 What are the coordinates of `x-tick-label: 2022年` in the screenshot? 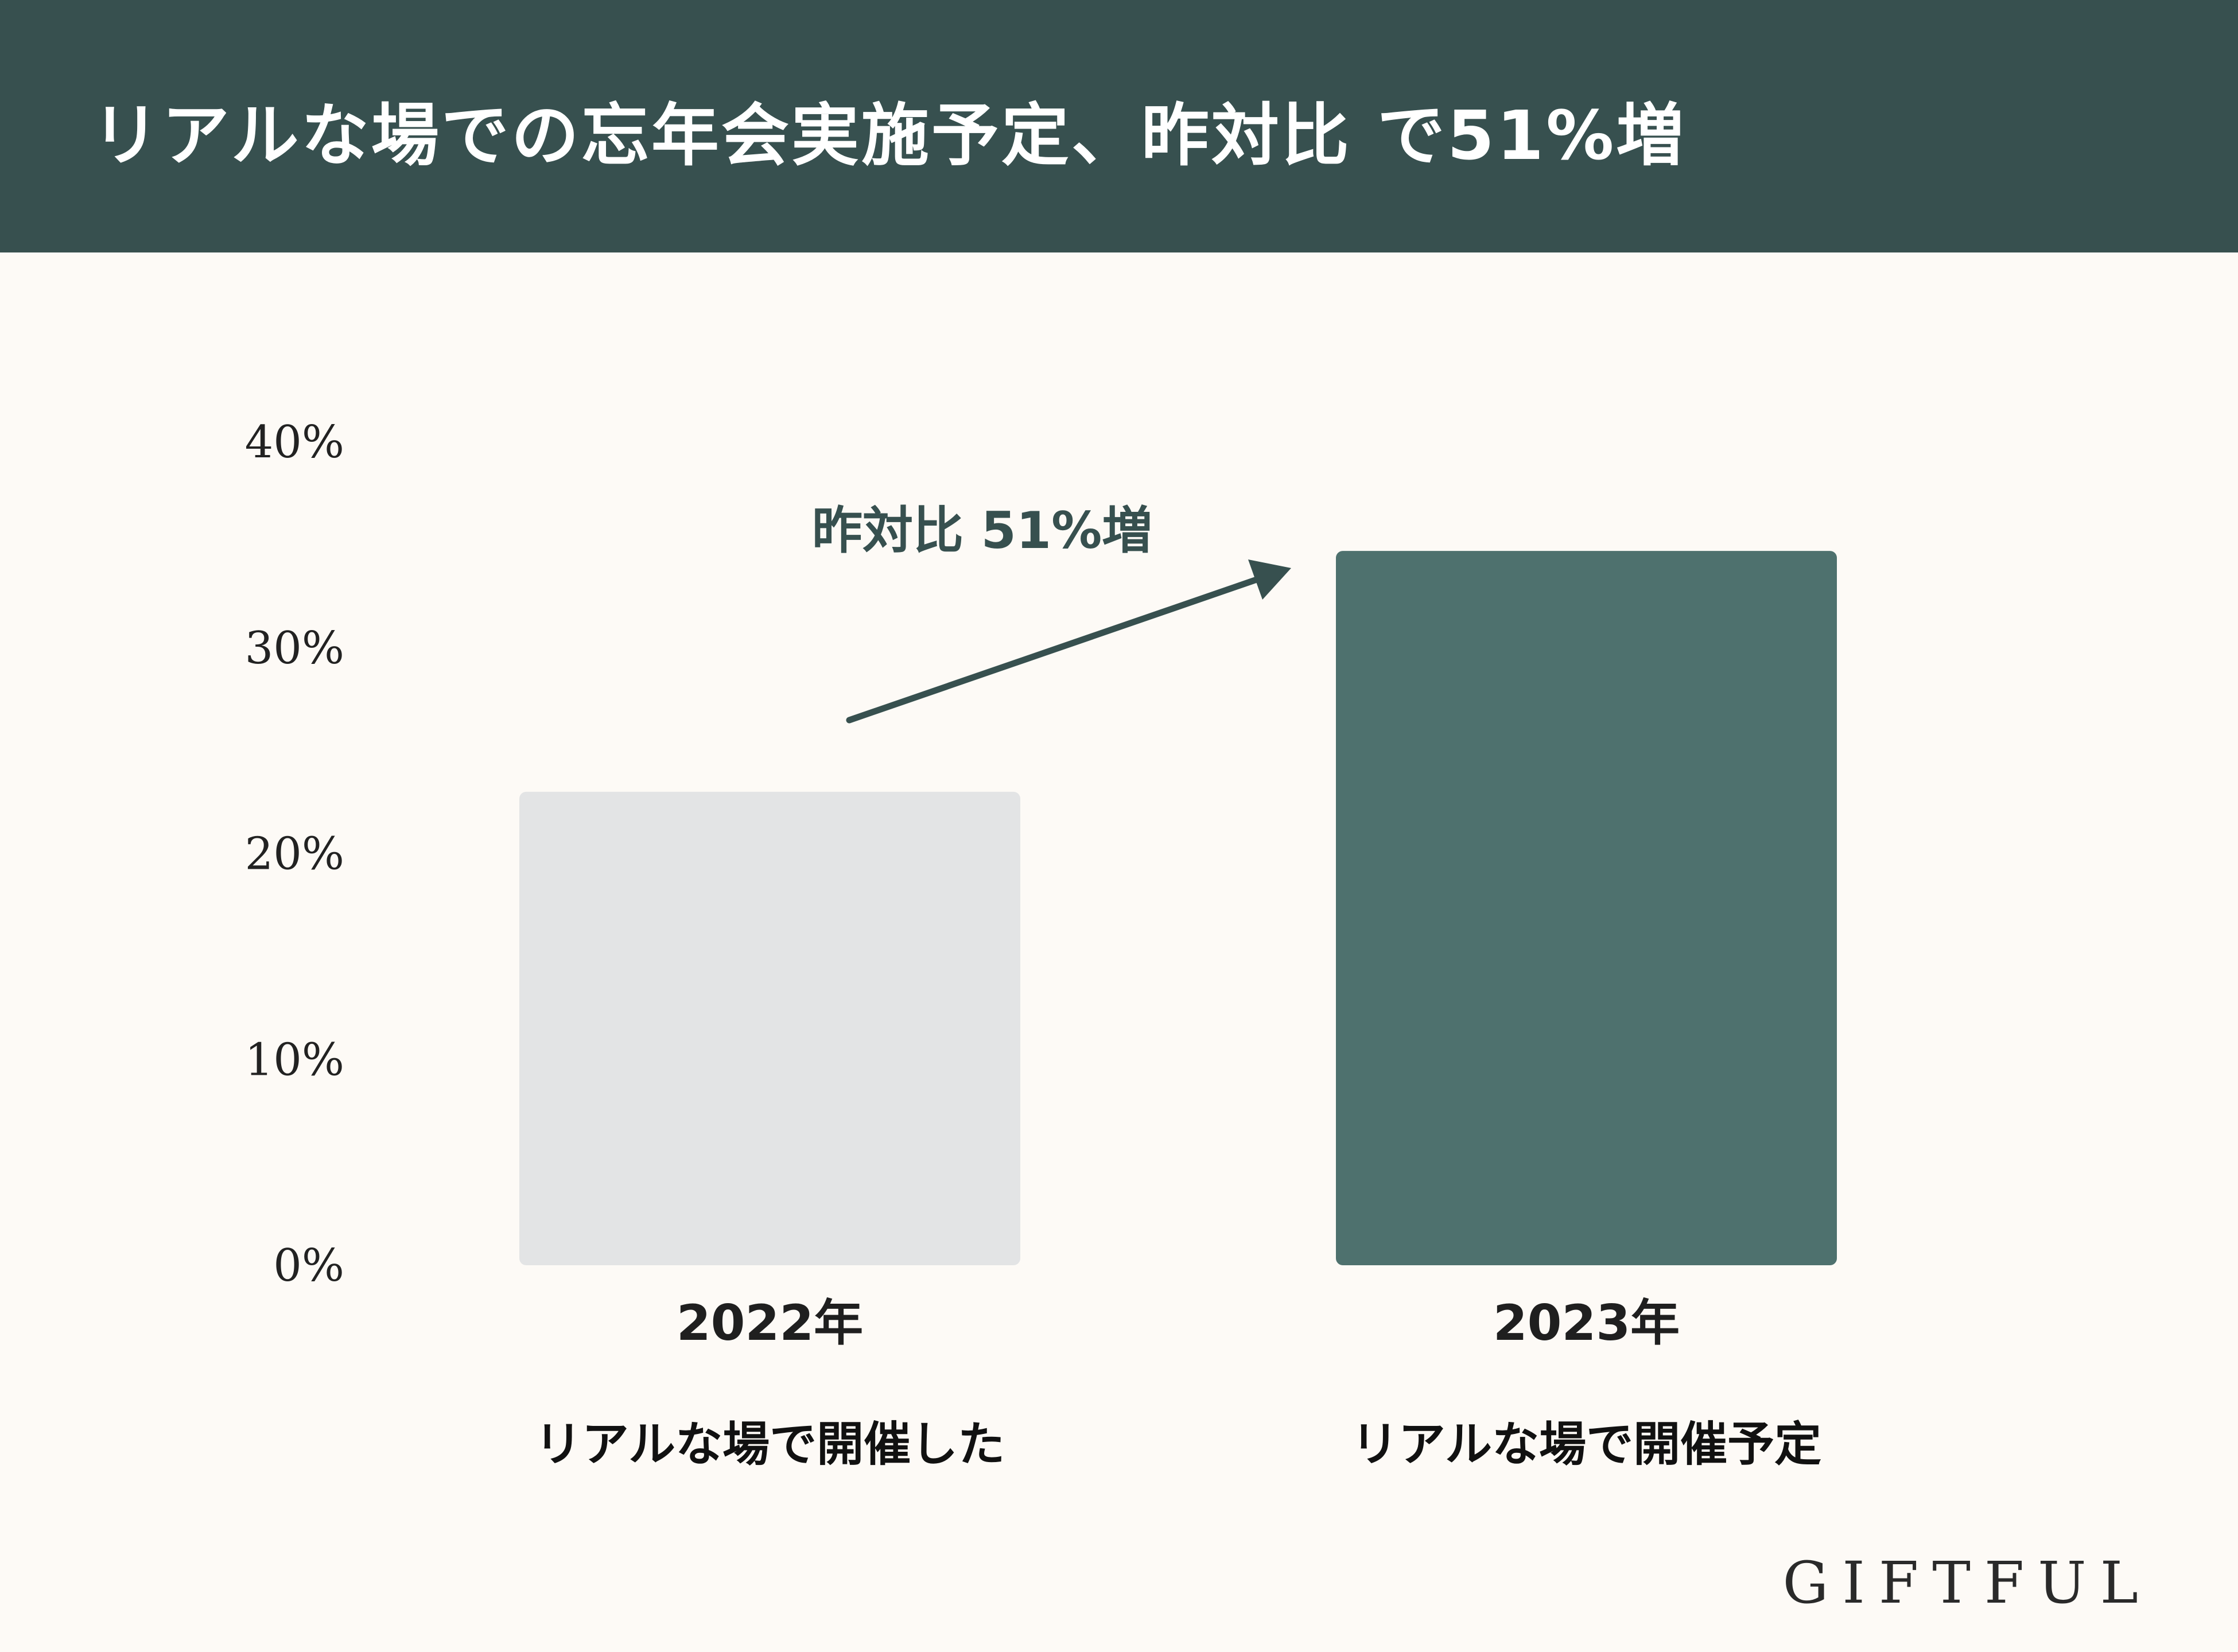 It's located at (770, 1323).